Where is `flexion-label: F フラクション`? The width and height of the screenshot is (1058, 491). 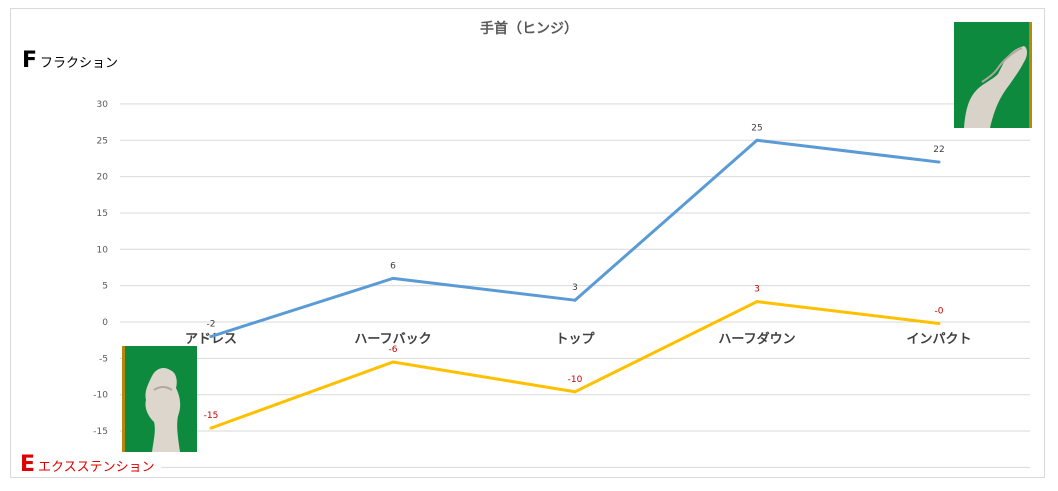
flexion-label: F フラクション is located at coordinates (70, 60).